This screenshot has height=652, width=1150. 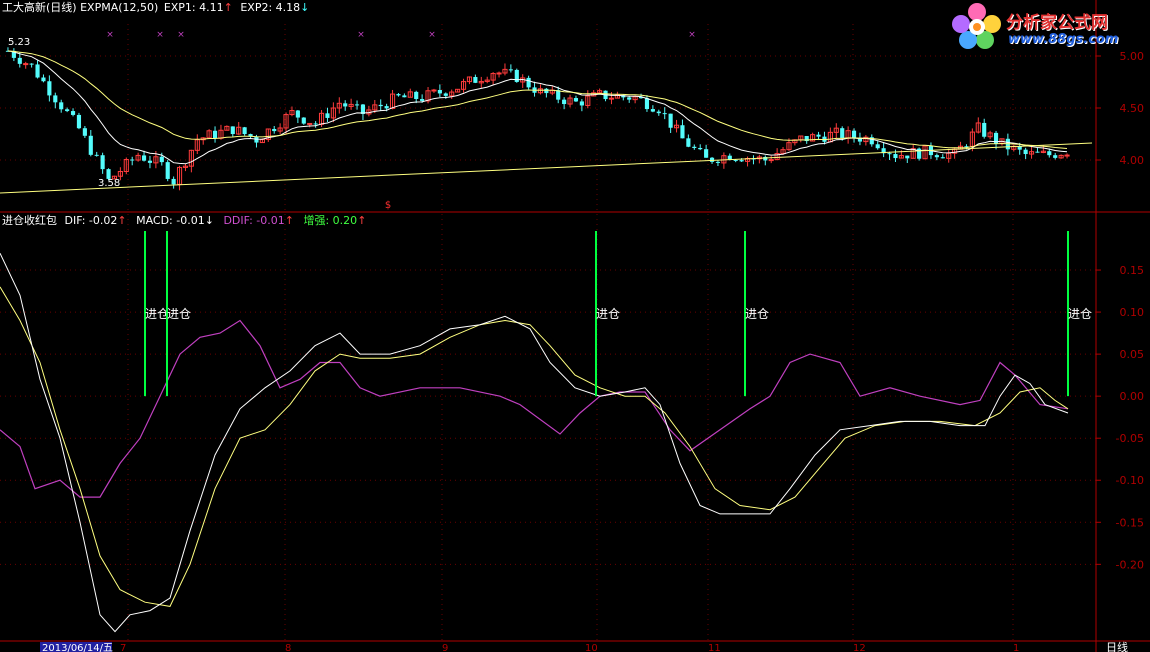 I want to click on macd-value: MACD: -0.01, so click(x=170, y=220).